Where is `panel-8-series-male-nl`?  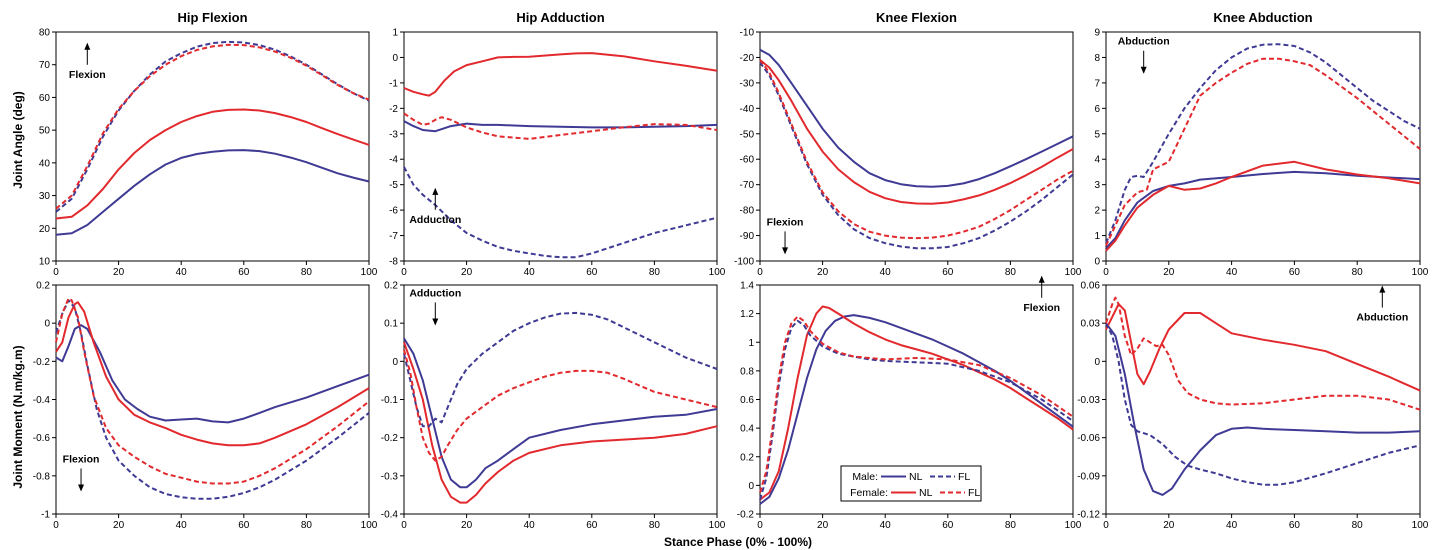 panel-8-series-male-nl is located at coordinates (1263, 409).